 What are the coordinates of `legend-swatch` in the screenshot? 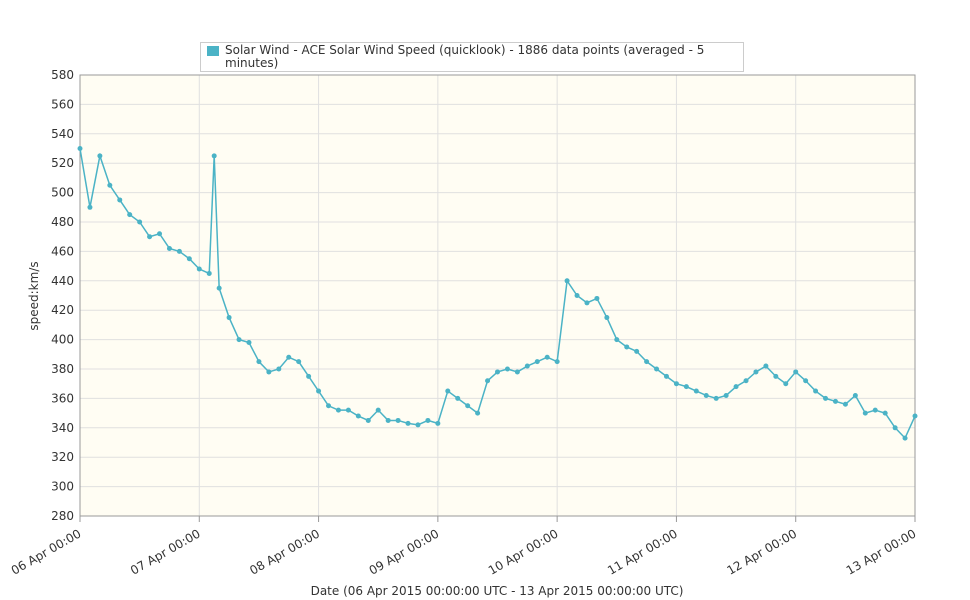 It's located at (213, 51).